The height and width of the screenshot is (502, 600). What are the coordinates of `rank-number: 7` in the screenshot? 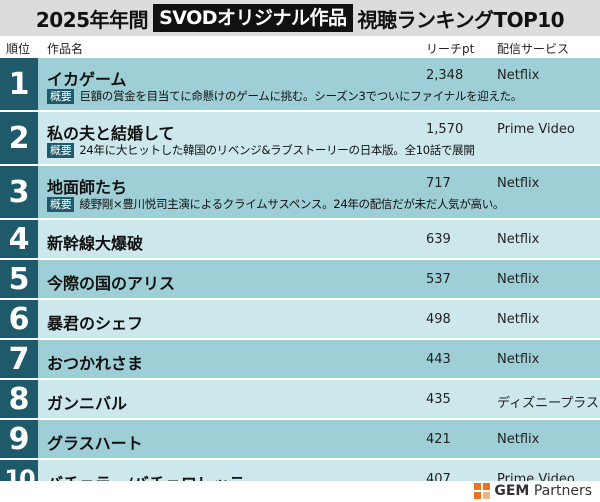 It's located at (19, 359).